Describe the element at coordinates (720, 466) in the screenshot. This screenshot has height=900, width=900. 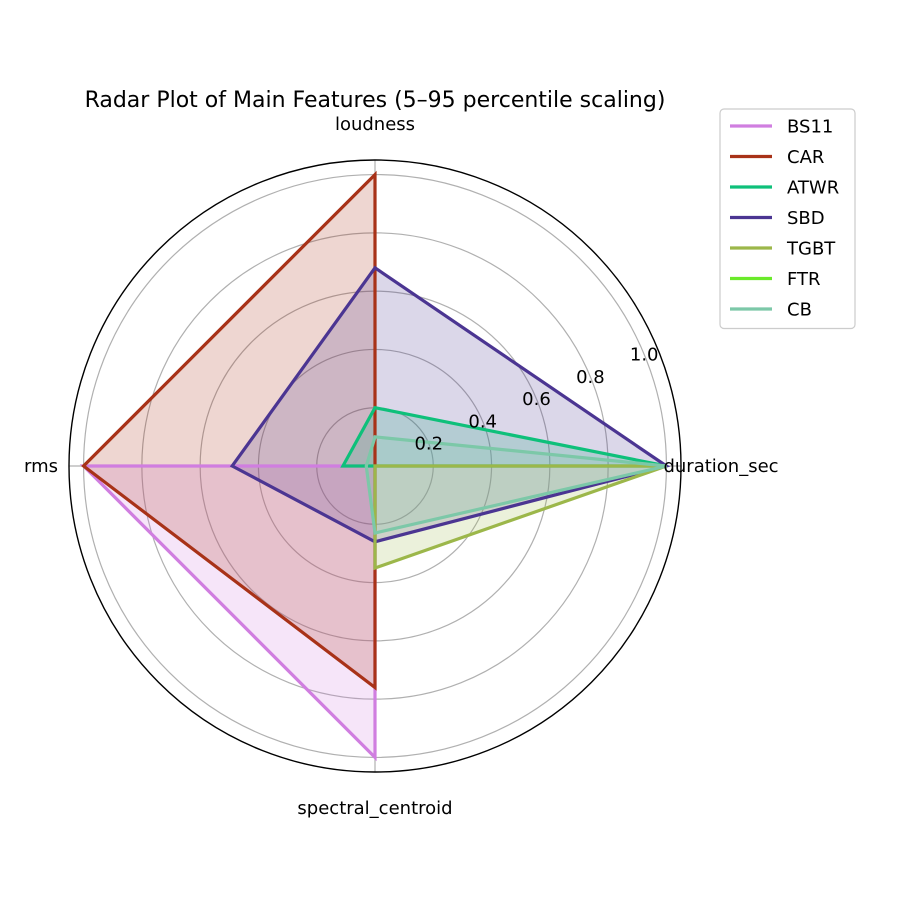
I see `axis-label-duration-sec: duration_sec` at that location.